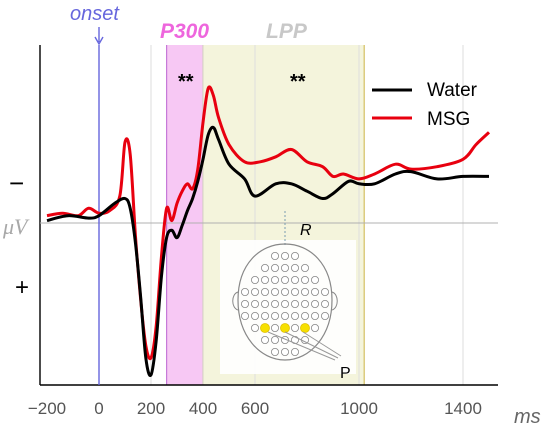  What do you see at coordinates (463, 408) in the screenshot?
I see `x-tick-label: 1400` at bounding box center [463, 408].